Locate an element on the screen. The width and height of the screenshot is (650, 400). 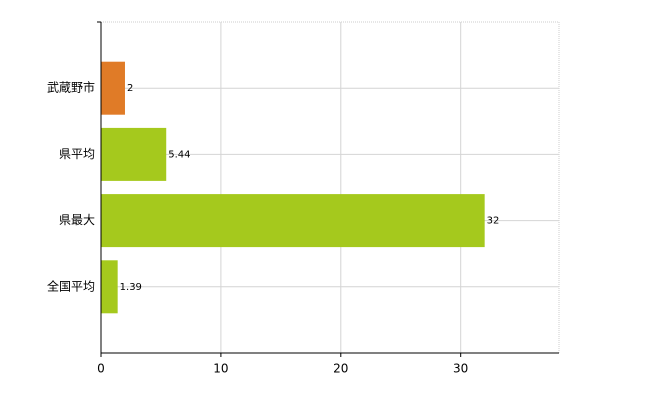
x-tick-label: 20 is located at coordinates (340, 369).